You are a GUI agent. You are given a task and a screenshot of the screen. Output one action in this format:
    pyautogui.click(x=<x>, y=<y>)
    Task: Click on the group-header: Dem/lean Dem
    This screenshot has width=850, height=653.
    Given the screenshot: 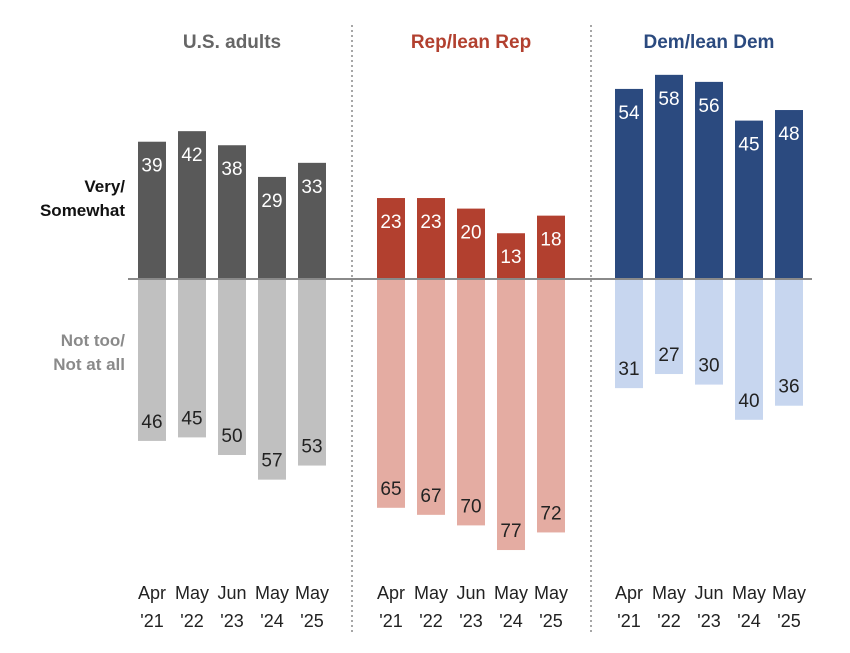 What is the action you would take?
    pyautogui.click(x=709, y=42)
    